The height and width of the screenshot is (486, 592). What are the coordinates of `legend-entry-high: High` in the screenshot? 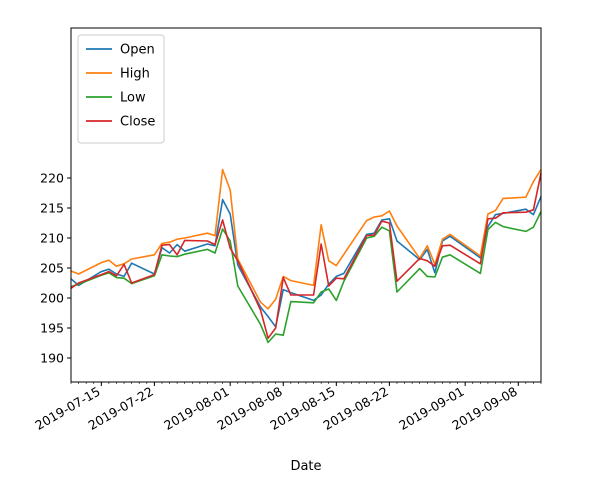 It's located at (118, 74).